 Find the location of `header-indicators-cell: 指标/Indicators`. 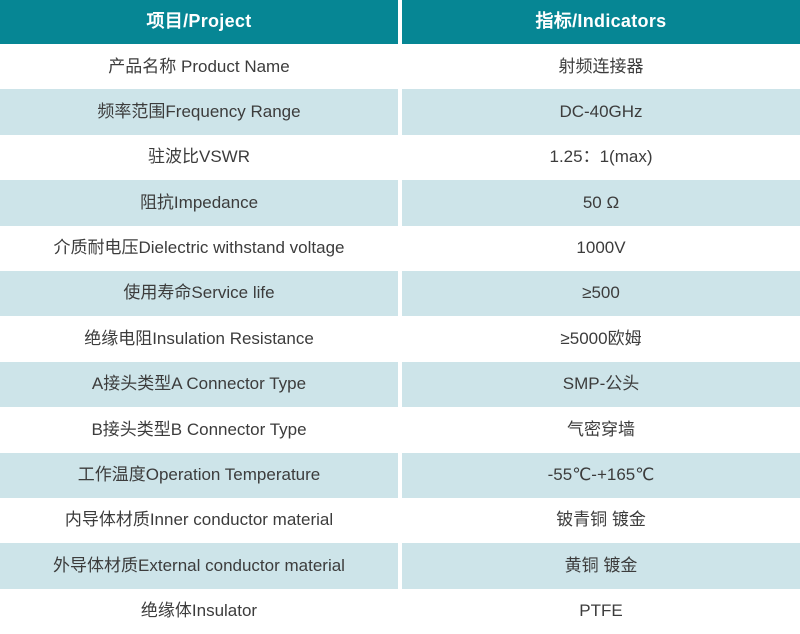

header-indicators-cell: 指标/Indicators is located at coordinates (601, 22).